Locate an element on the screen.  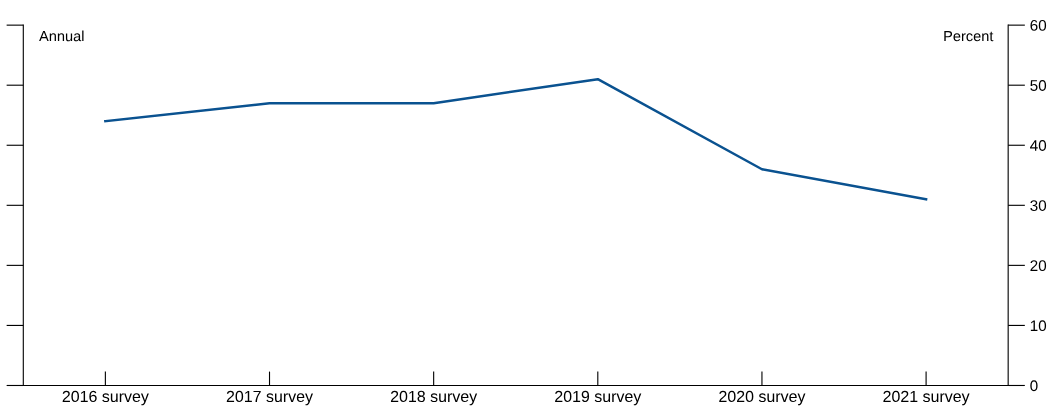
y-tick-label: 20 is located at coordinates (1038, 266).